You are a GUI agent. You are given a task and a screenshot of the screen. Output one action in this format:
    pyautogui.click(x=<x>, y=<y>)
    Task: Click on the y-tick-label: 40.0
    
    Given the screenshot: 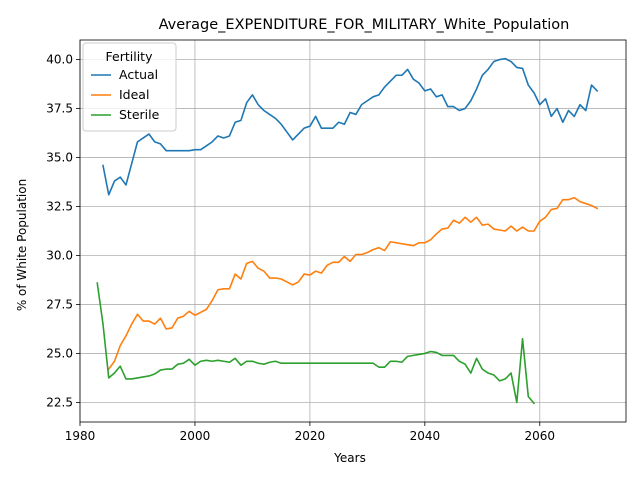 What is the action you would take?
    pyautogui.click(x=59, y=60)
    